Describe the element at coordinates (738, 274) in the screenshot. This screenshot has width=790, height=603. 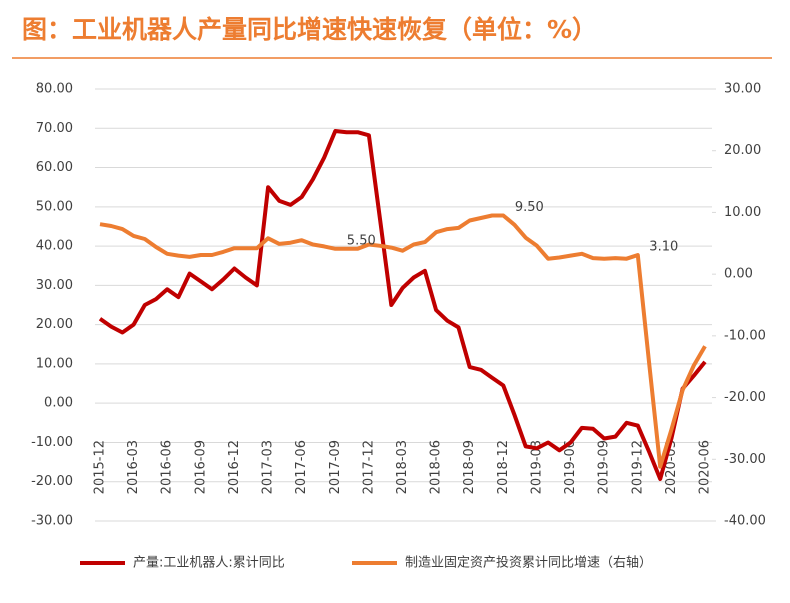
I see `y2-tick-label: 0.00` at that location.